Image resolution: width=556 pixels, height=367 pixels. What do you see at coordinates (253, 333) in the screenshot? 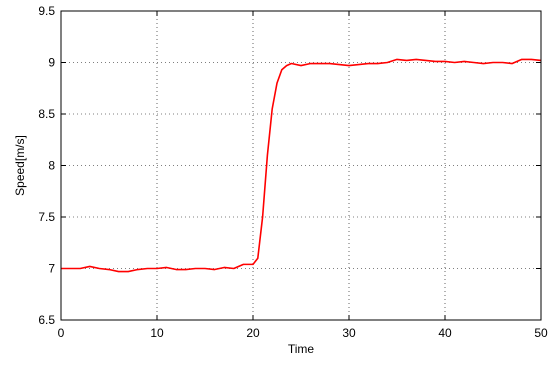
I see `x-tick-label: 20` at bounding box center [253, 333].